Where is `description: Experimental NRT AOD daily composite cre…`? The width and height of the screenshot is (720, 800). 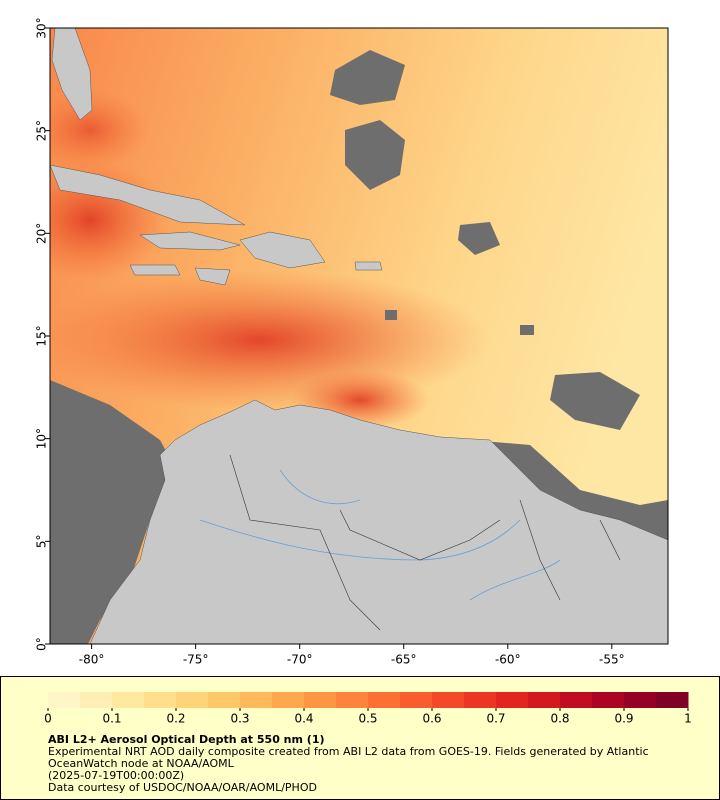 description: Experimental NRT AOD daily composite cre… is located at coordinates (348, 757).